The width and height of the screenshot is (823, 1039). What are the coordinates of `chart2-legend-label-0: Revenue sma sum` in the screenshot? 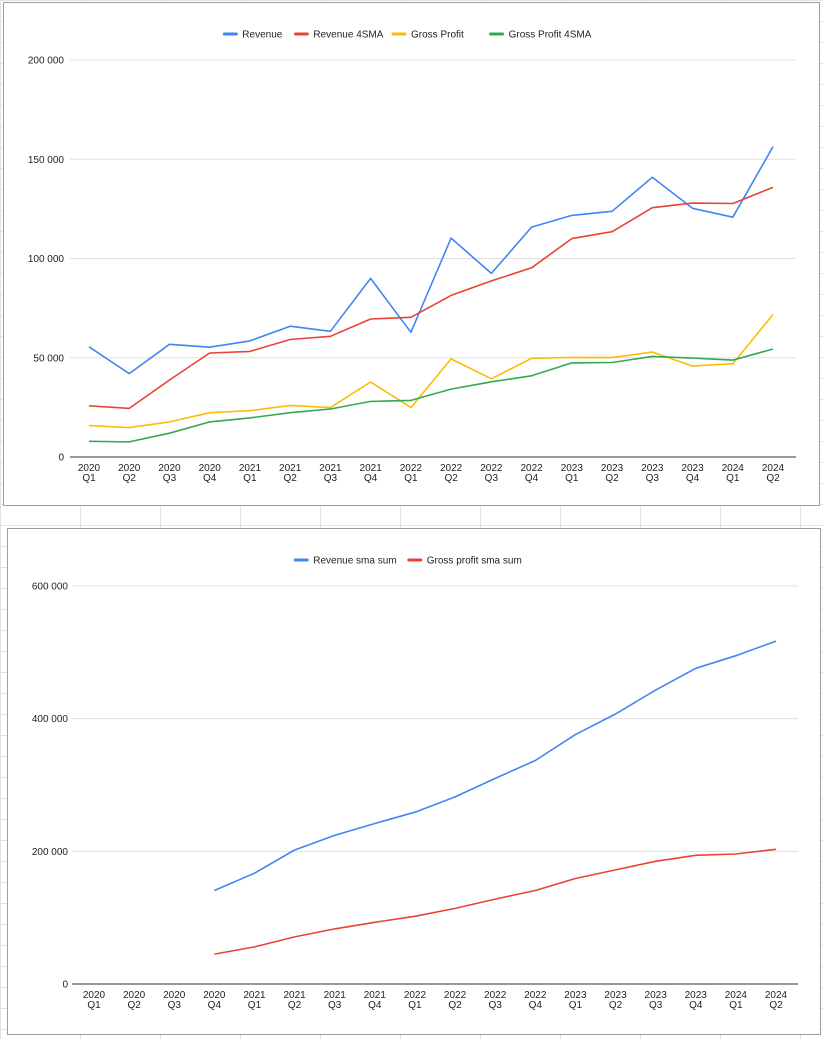 It's located at (354, 561).